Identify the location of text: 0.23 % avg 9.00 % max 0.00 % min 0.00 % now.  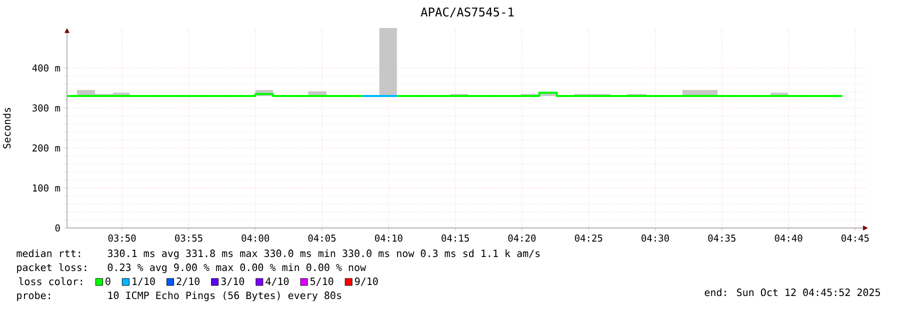
(237, 268).